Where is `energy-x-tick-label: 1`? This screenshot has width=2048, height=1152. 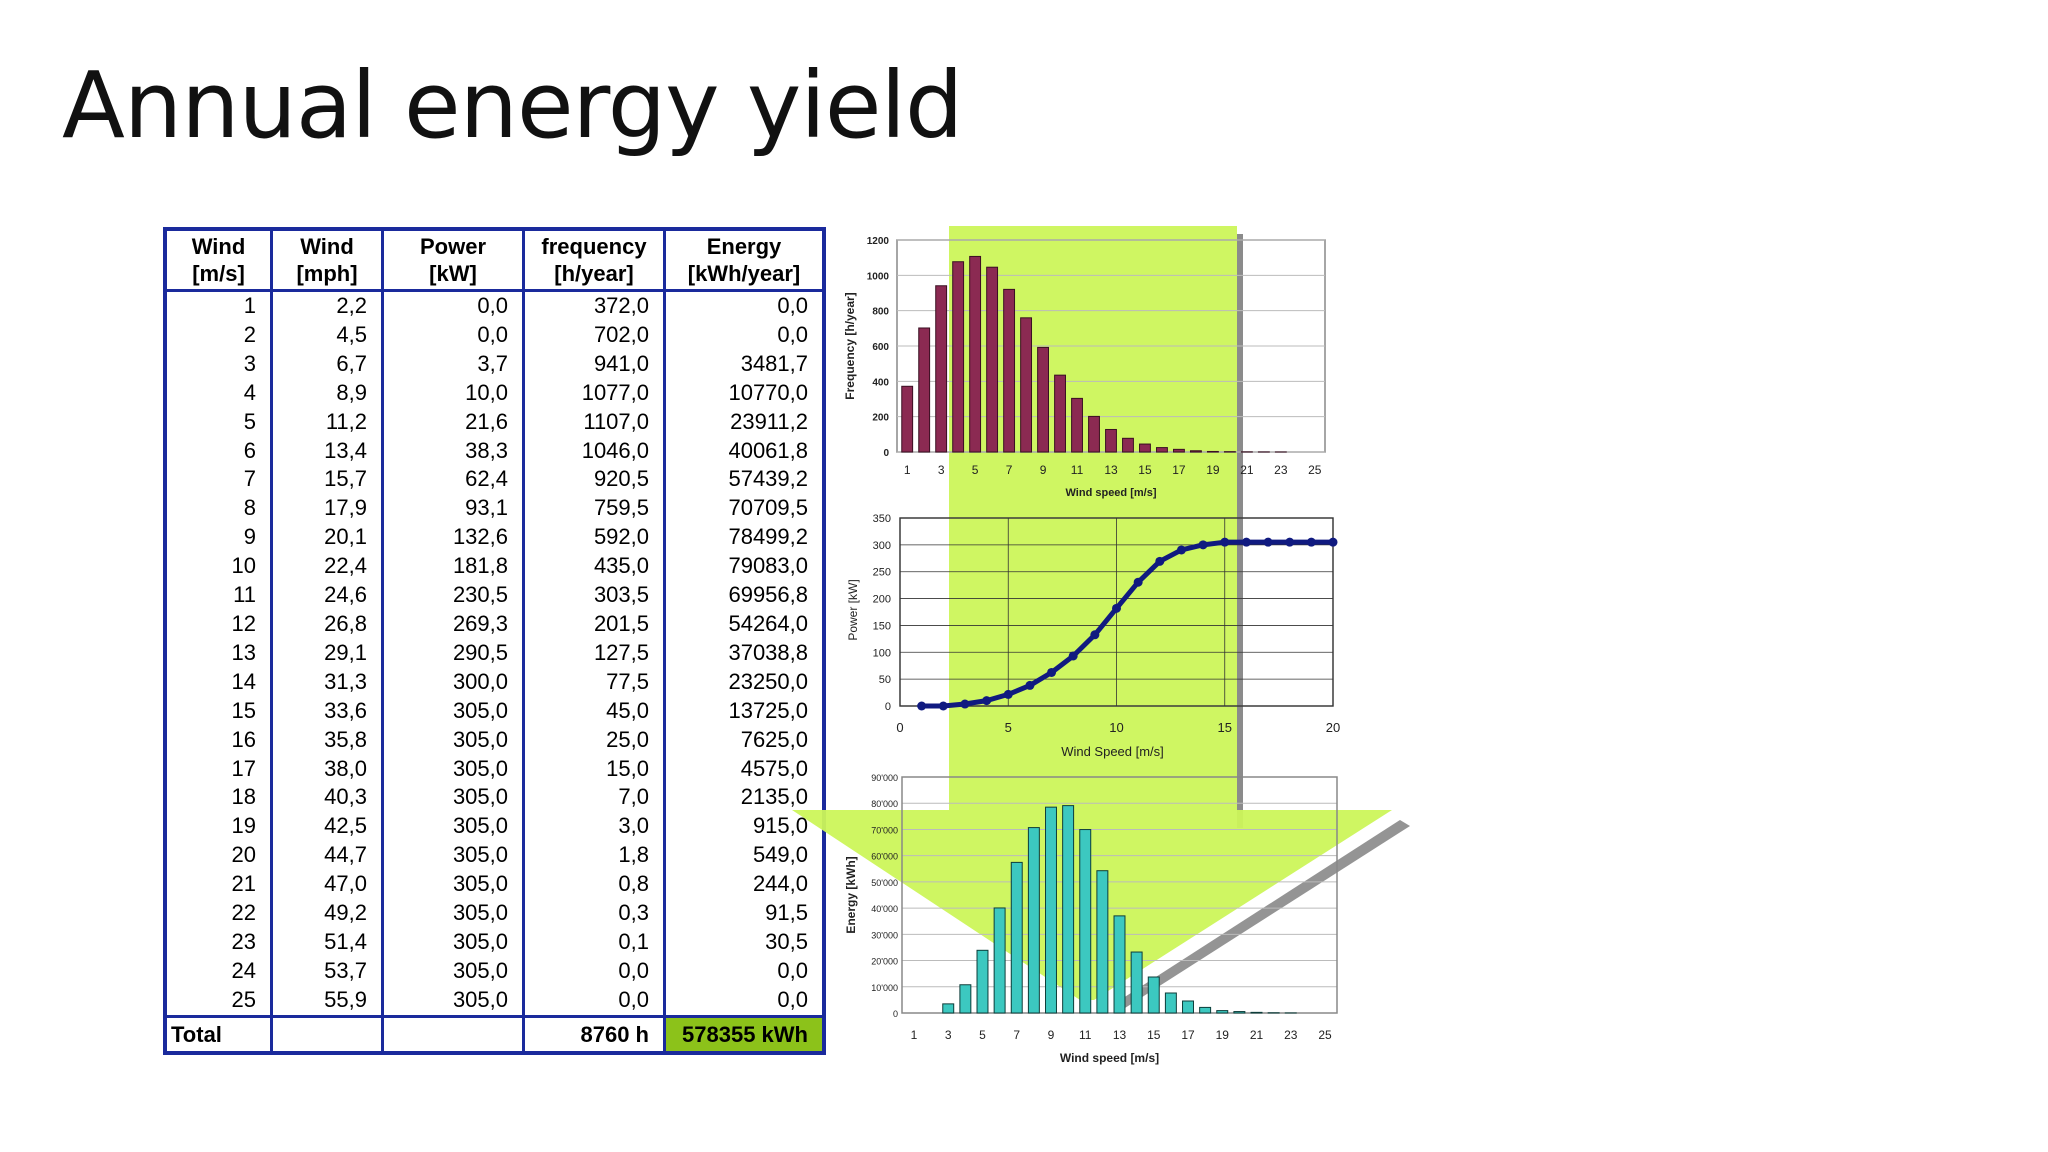 energy-x-tick-label: 1 is located at coordinates (914, 1035).